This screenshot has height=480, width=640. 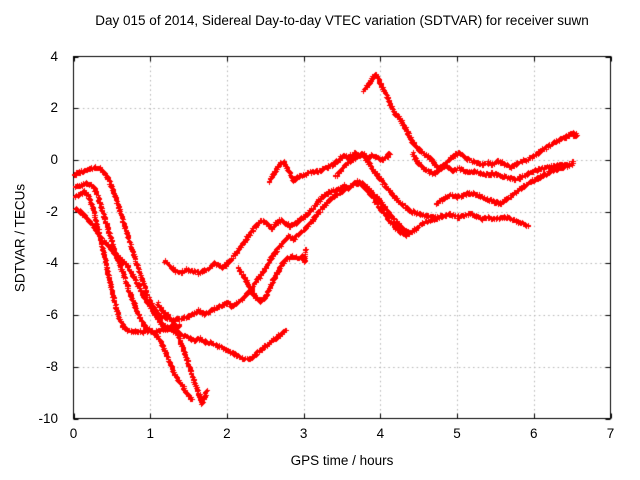 What do you see at coordinates (73, 433) in the screenshot?
I see `x-tick-label: 0` at bounding box center [73, 433].